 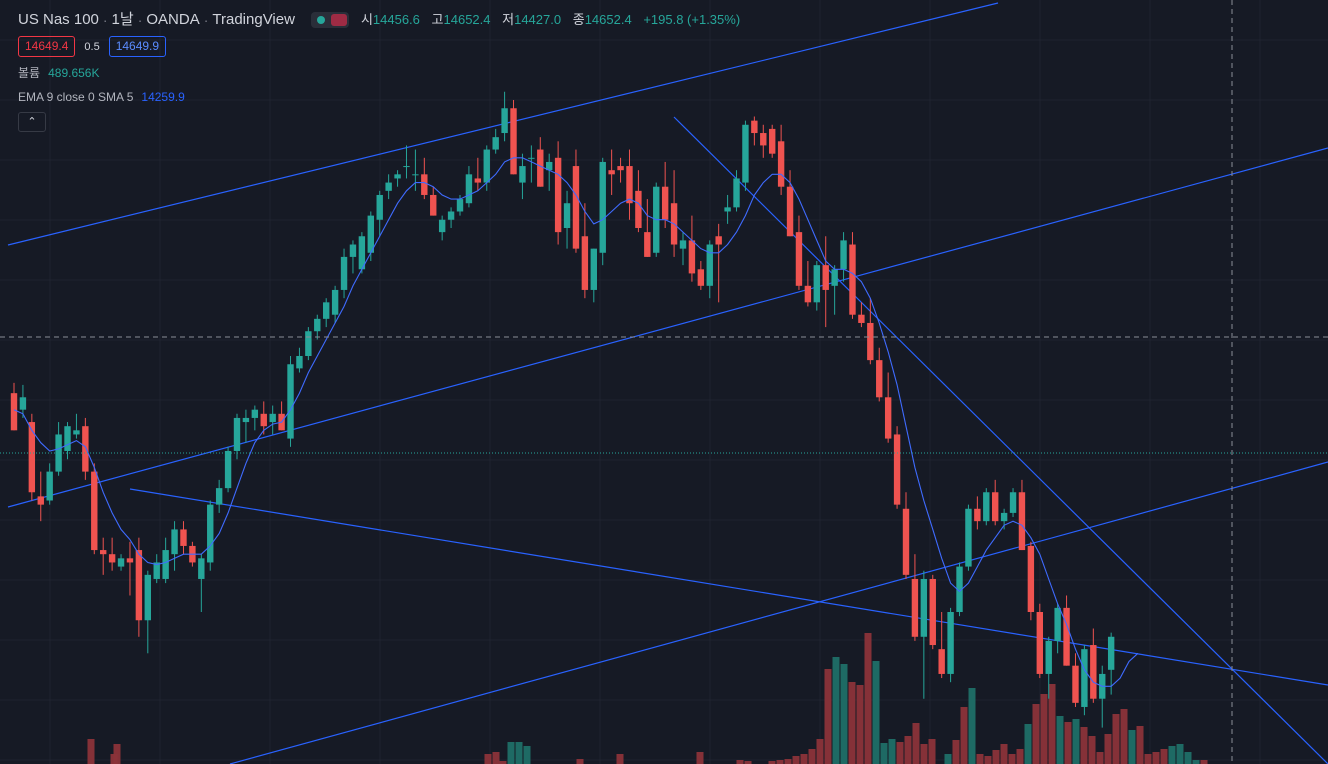 What do you see at coordinates (379, 73) in the screenshot?
I see `volume-indicator-row: 볼륨 489.656K` at bounding box center [379, 73].